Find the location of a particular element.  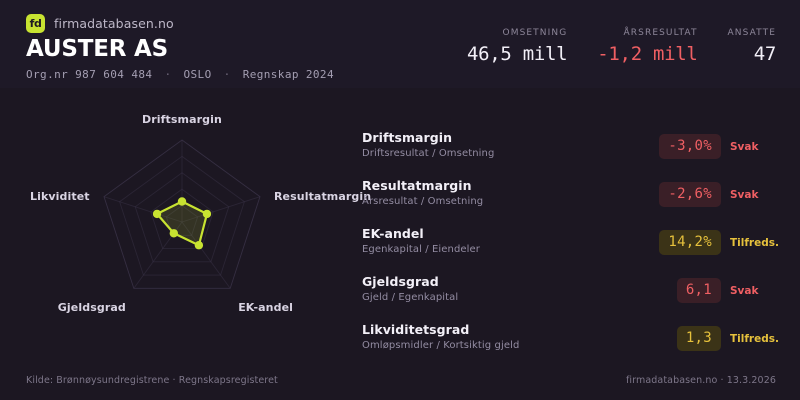

stat-arsresultat: ÅRSRESULTAT -1,2 mill is located at coordinates (647, 46).